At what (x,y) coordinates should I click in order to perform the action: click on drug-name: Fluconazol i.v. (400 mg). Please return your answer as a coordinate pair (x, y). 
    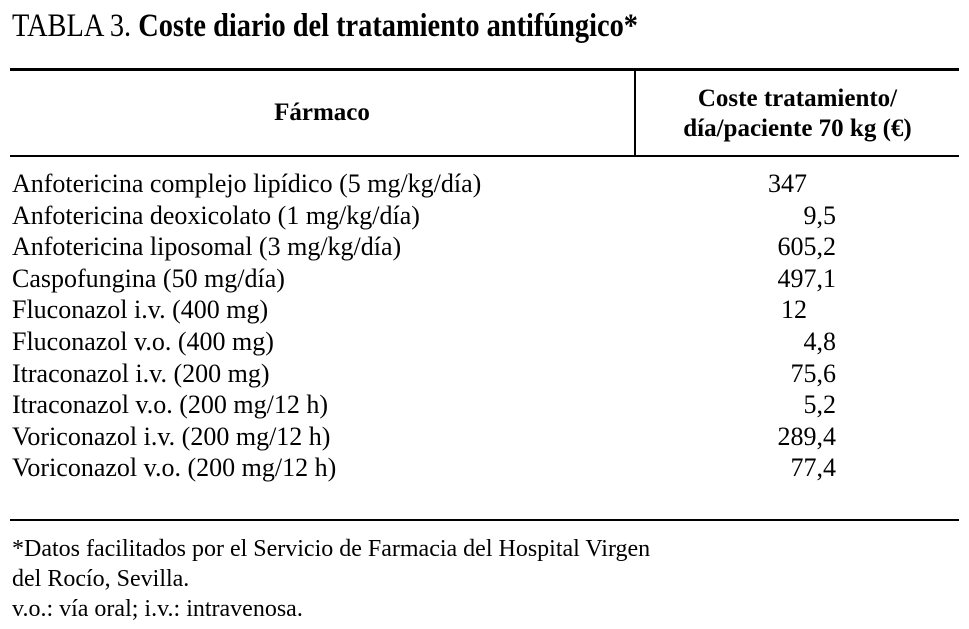
    Looking at the image, I should click on (140, 310).